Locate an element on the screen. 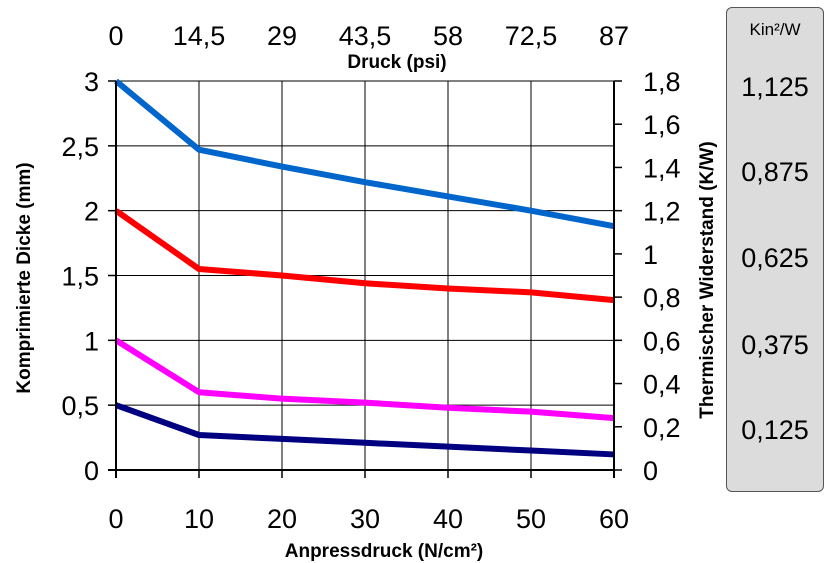 Image resolution: width=832 pixels, height=563 pixels. x-tick-label: 30 is located at coordinates (365, 519).